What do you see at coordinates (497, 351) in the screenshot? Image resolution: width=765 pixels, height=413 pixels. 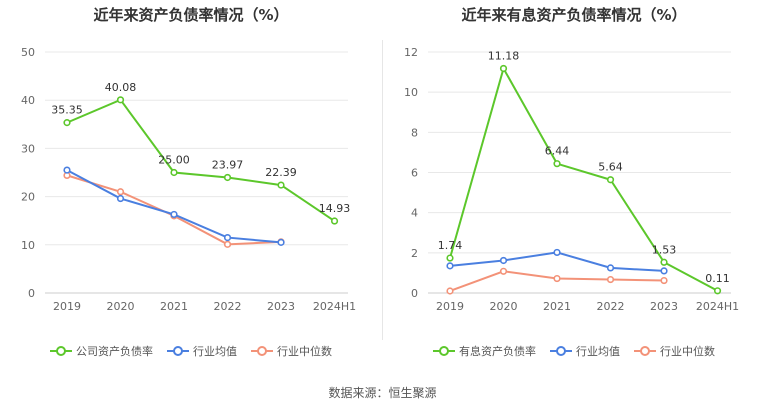 I see `legend-label: 有息资产负债率` at bounding box center [497, 351].